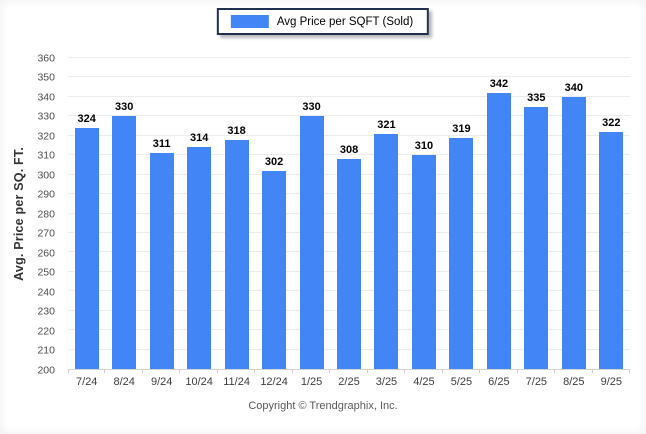  Describe the element at coordinates (573, 225) in the screenshot. I see `bar: 340` at that location.